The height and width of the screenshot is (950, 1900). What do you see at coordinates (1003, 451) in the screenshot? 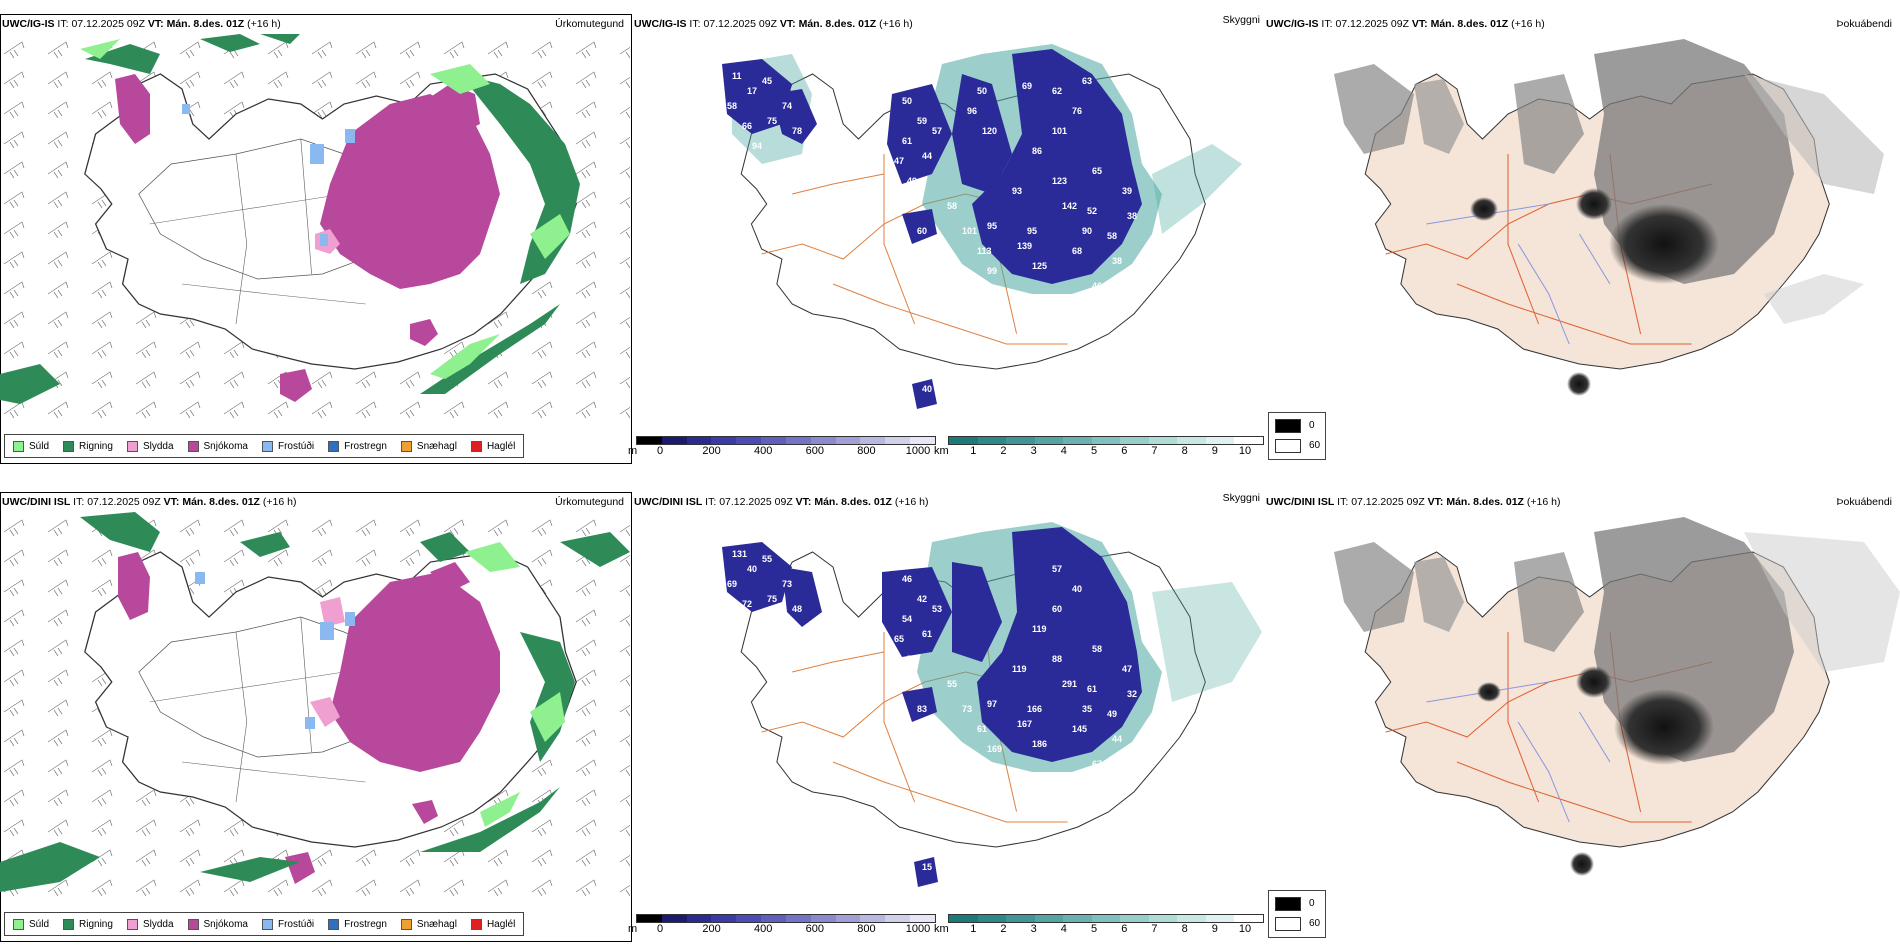
I see `colorbar-tick-label: 2` at bounding box center [1003, 451].